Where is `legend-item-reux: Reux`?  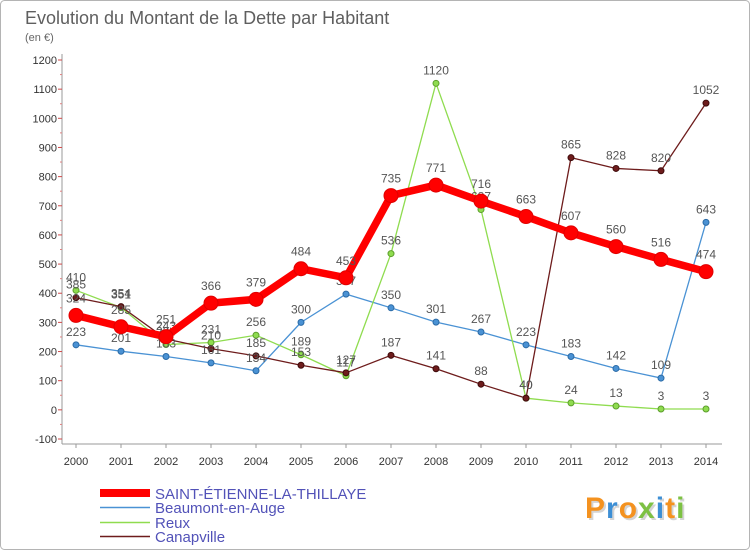
legend-item-reux: Reux is located at coordinates (145, 523).